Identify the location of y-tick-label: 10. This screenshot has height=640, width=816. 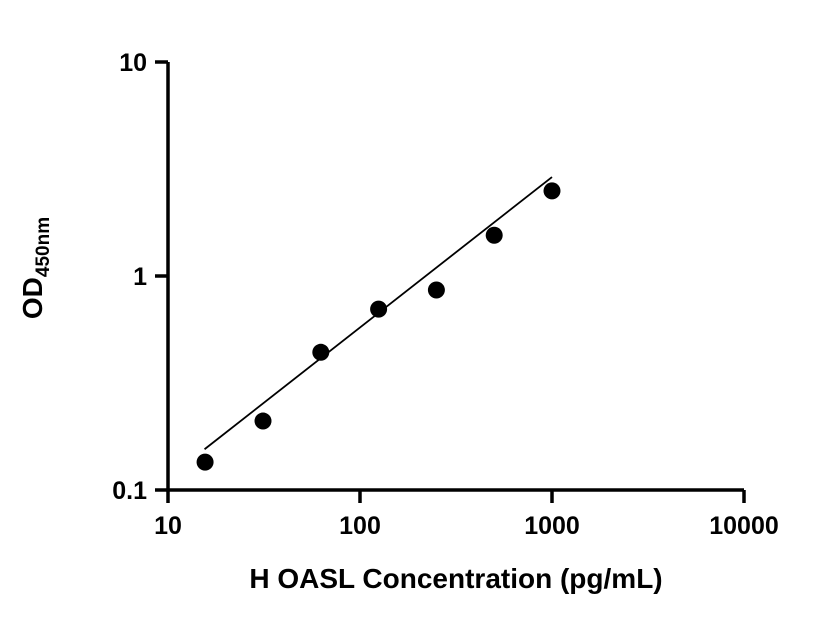
(133, 63).